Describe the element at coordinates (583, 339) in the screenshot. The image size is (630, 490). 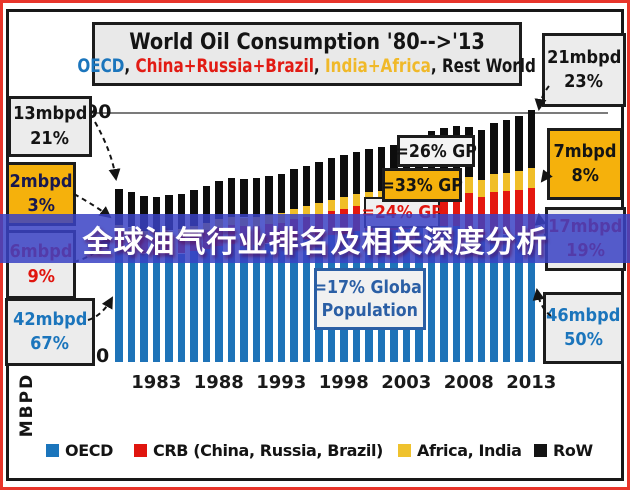
I see `callout-percent: 50%` at that location.